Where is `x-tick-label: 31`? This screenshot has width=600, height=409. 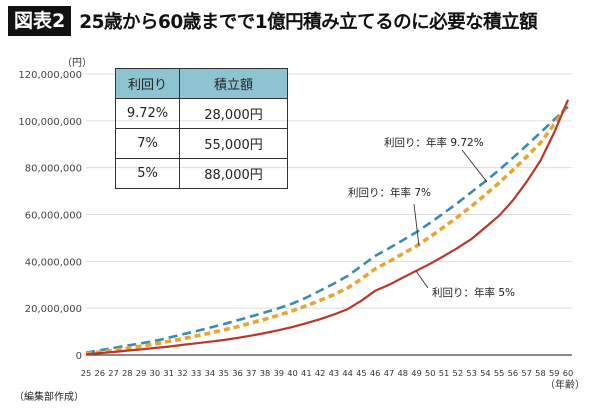 x-tick-label: 31 is located at coordinates (168, 373).